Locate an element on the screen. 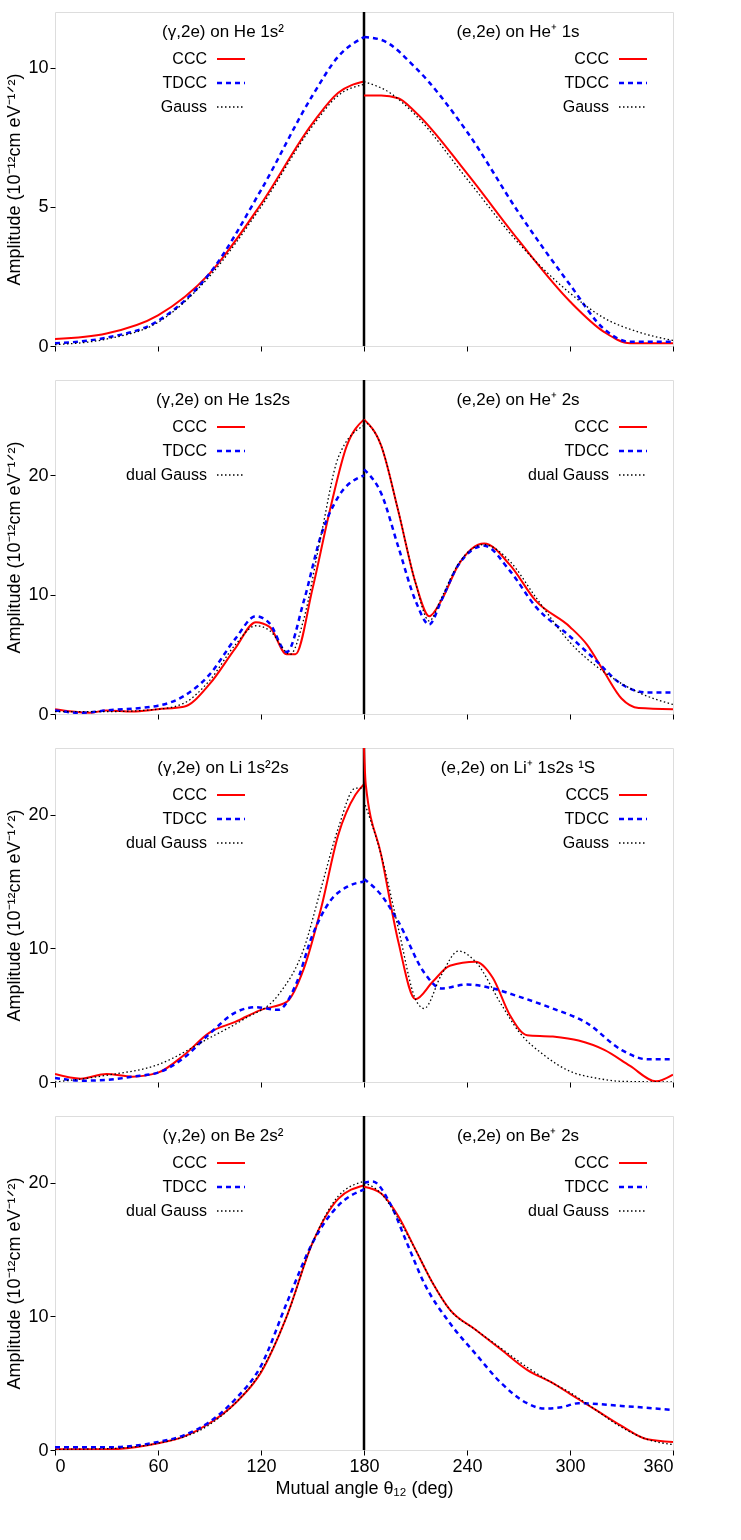  annotation: (e,2e) on He⁺ 2s is located at coordinates (518, 399).